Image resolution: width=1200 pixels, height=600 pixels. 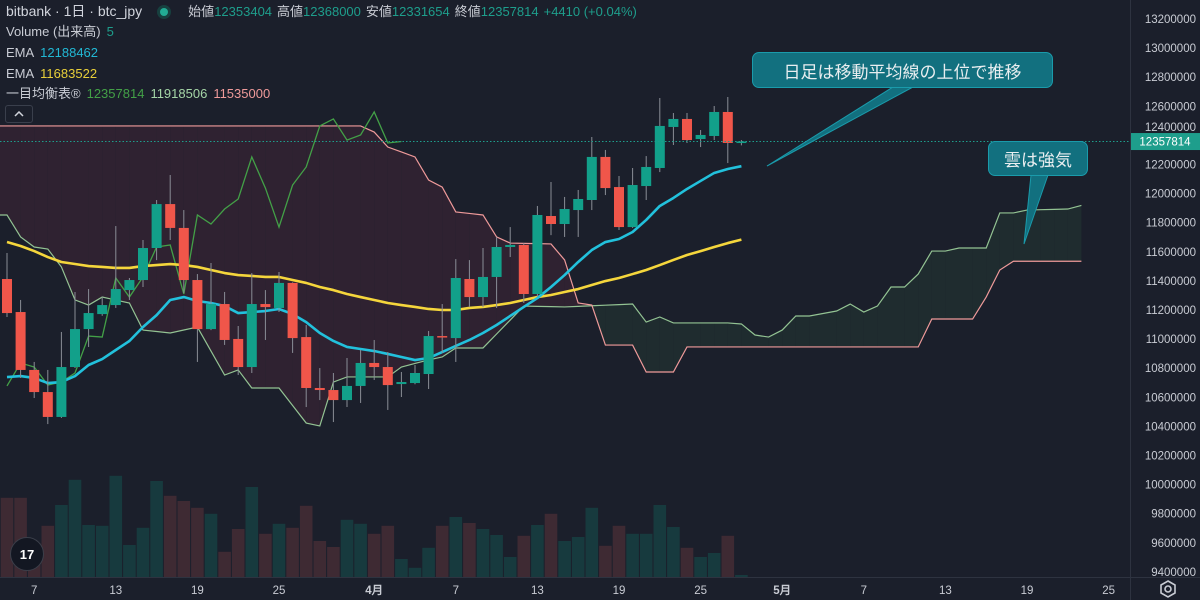 I want to click on callout-ma-note: 日足は移動平均線の上位で推移, so click(x=902, y=70).